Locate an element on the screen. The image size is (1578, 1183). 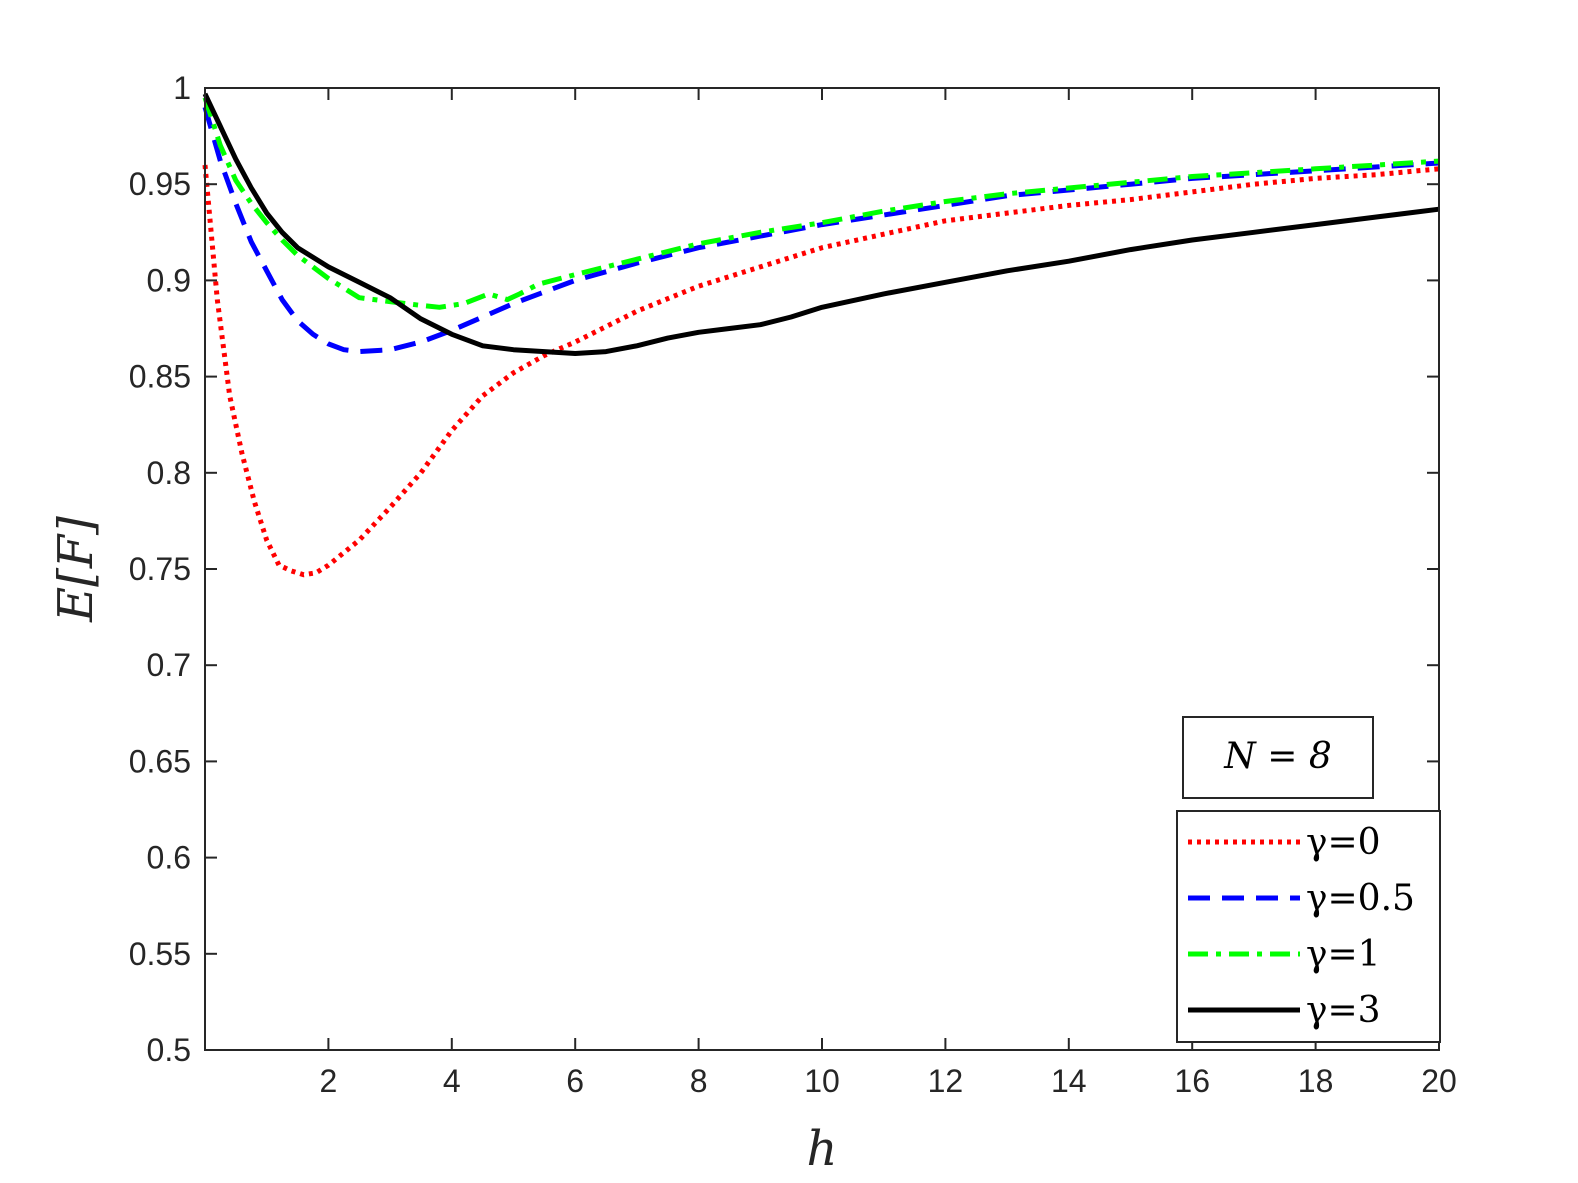
y-tick-label: 0.75 is located at coordinates (160, 569).